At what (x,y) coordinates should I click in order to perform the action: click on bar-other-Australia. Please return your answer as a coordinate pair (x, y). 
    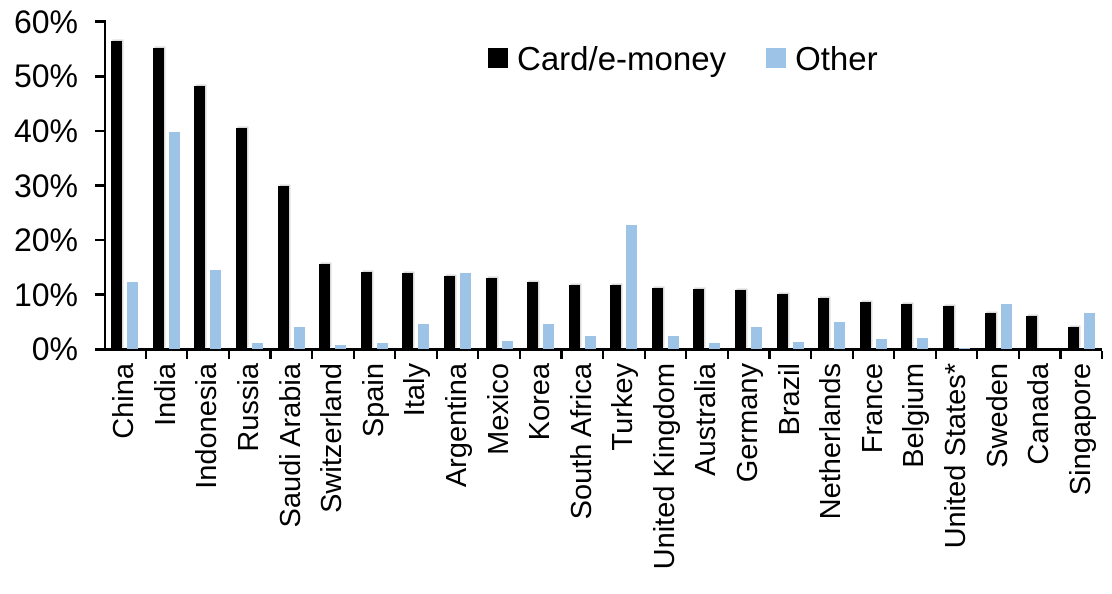
    Looking at the image, I should click on (715, 346).